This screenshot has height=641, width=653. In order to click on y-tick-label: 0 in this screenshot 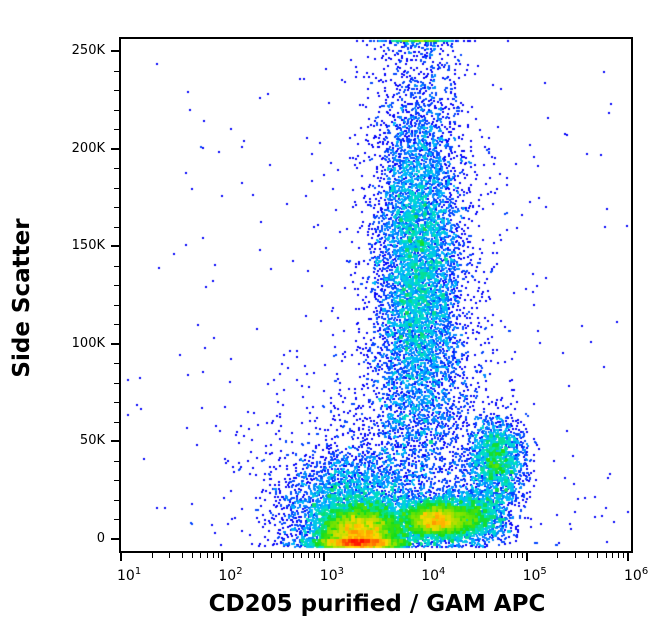, I will do `click(100, 538)`.